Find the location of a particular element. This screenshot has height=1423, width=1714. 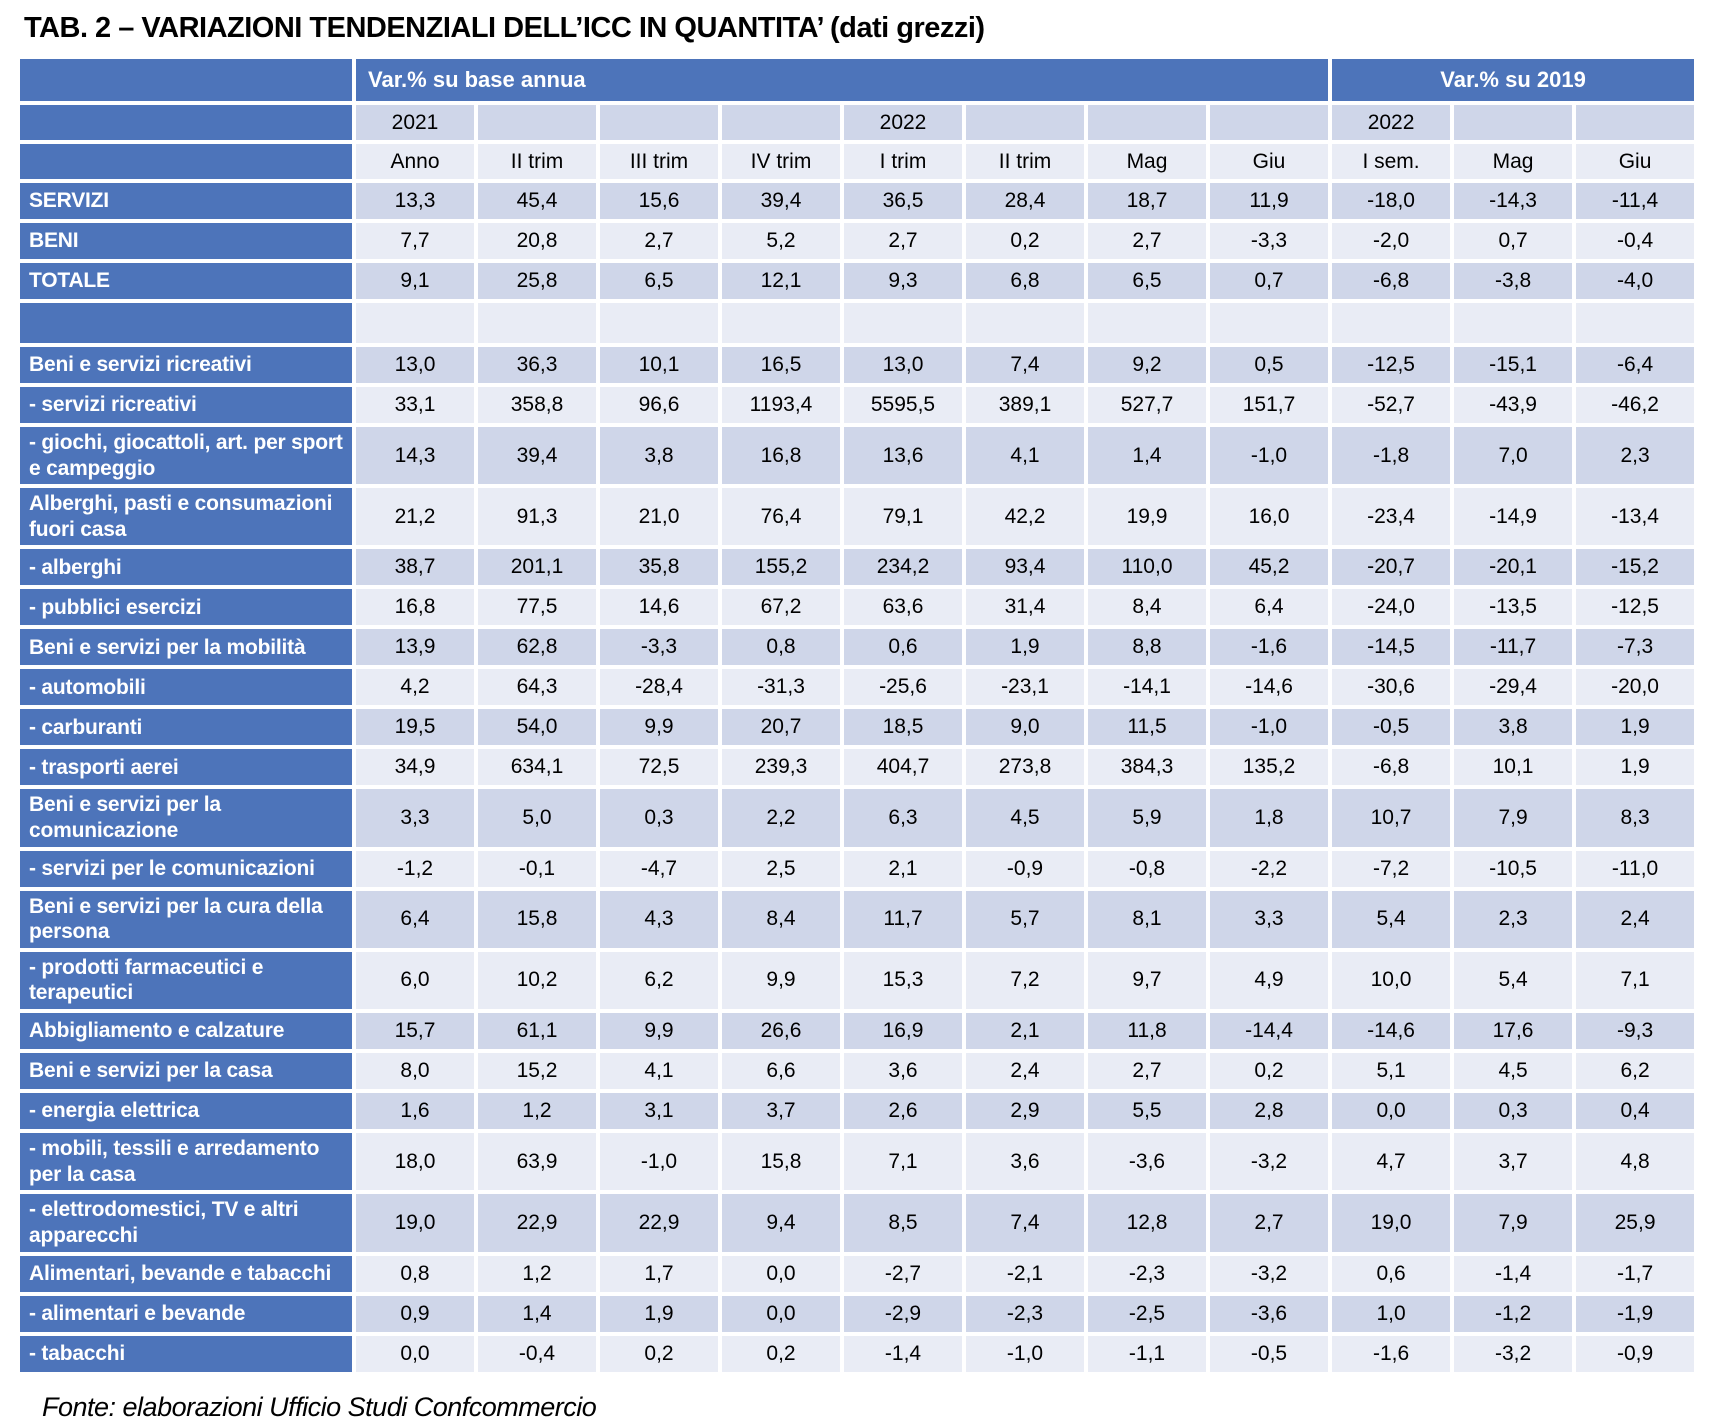

value-cell: 79,1 is located at coordinates (903, 517).